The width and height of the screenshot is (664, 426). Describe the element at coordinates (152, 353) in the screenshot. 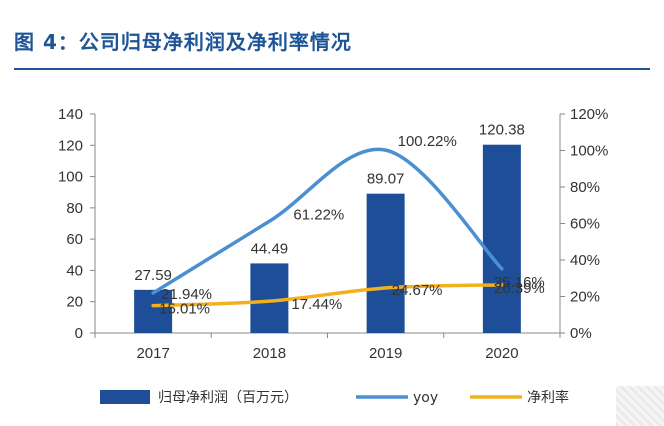

I see `x-tick-label: 2017` at that location.